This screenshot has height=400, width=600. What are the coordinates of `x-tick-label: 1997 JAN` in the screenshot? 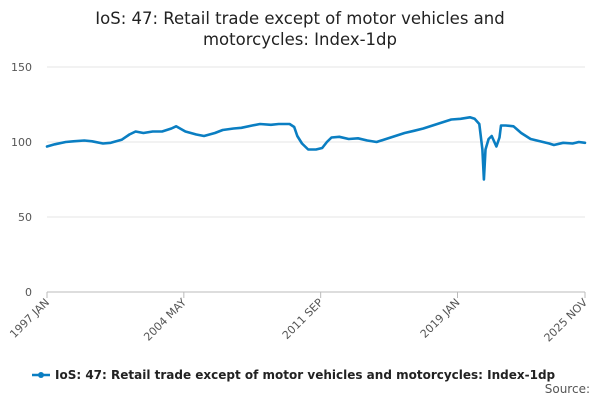 It's located at (29, 318).